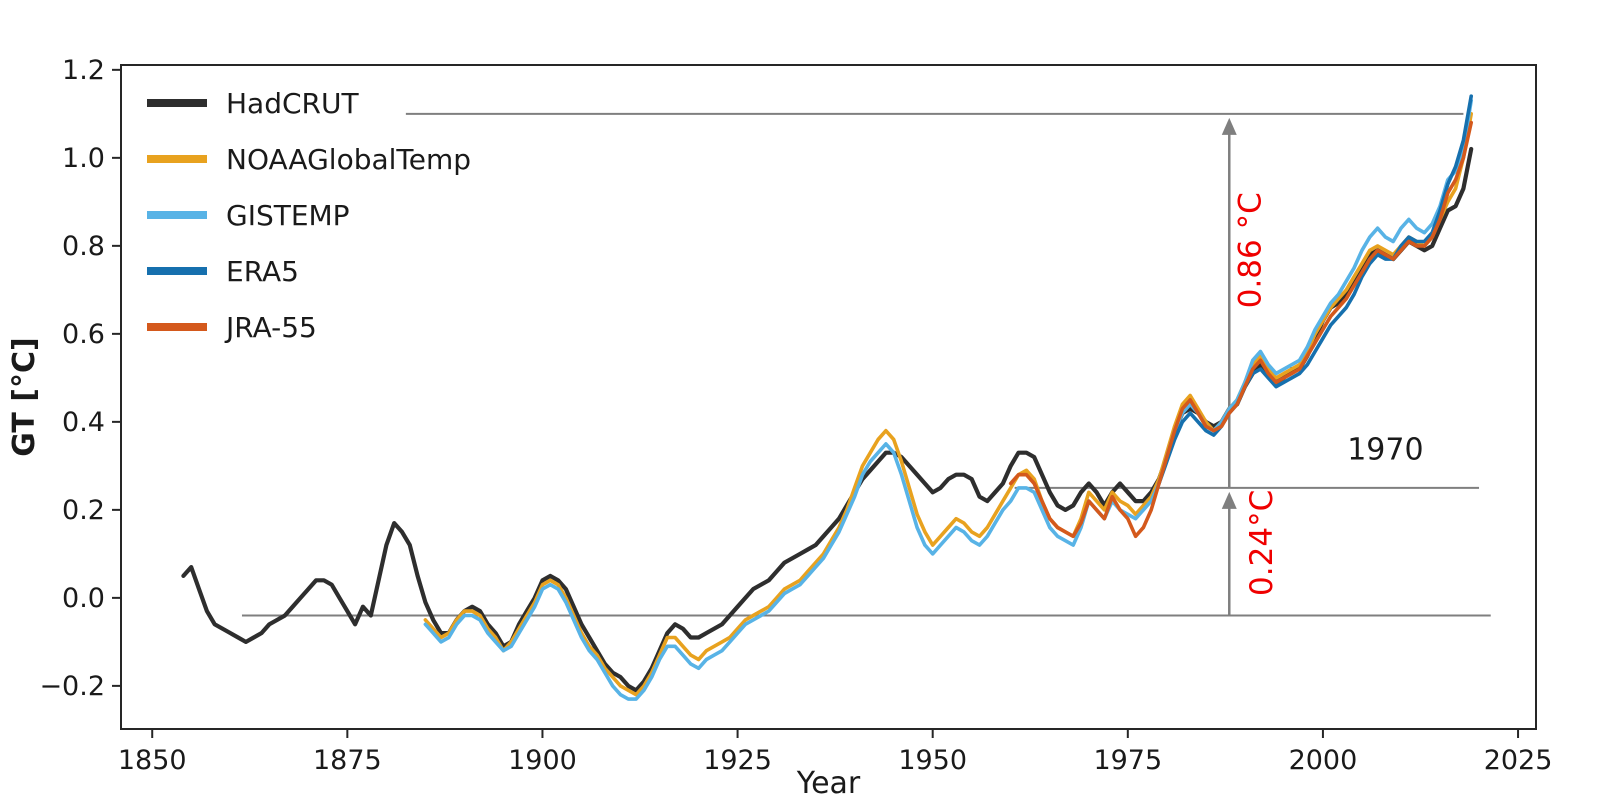  I want to click on legend-label-hadcrut: HadCRUT, so click(292, 103).